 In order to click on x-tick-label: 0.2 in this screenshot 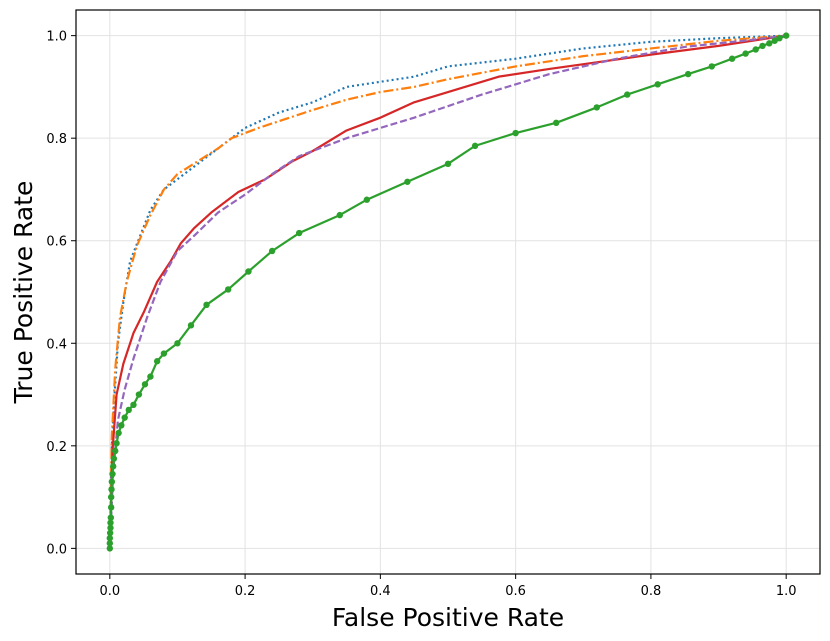, I will do `click(245, 591)`.